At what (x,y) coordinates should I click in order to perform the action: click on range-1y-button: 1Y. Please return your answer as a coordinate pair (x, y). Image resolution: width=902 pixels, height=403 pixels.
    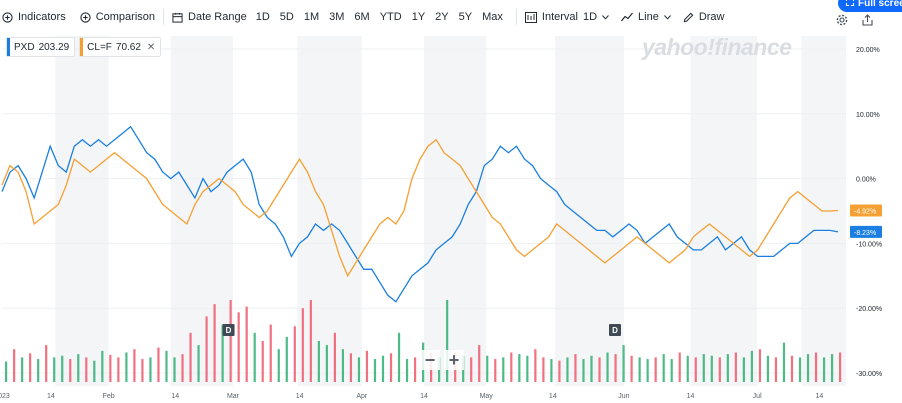
    Looking at the image, I should click on (418, 17).